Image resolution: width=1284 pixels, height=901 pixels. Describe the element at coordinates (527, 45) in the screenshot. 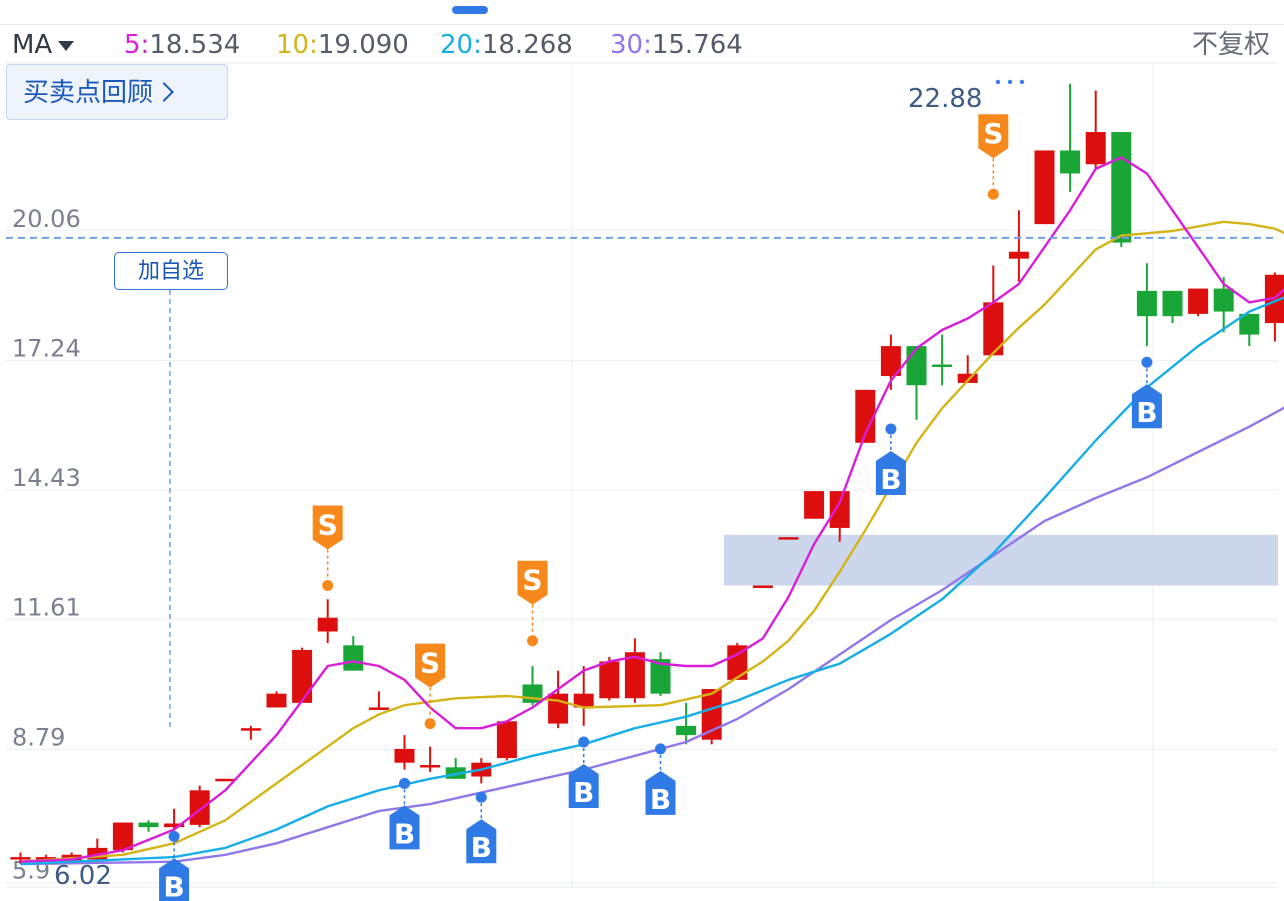

I see `ma20-value: 18.268` at that location.